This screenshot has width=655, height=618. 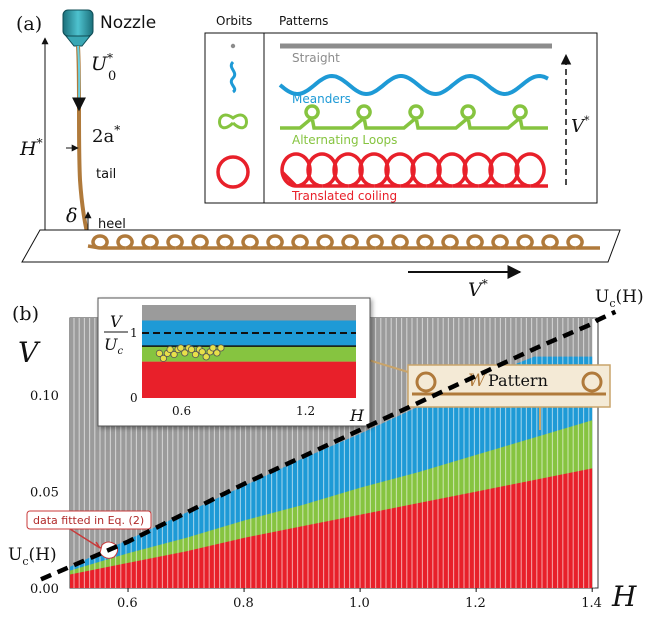 I want to click on coiling-label: Translated coiling, so click(x=344, y=196).